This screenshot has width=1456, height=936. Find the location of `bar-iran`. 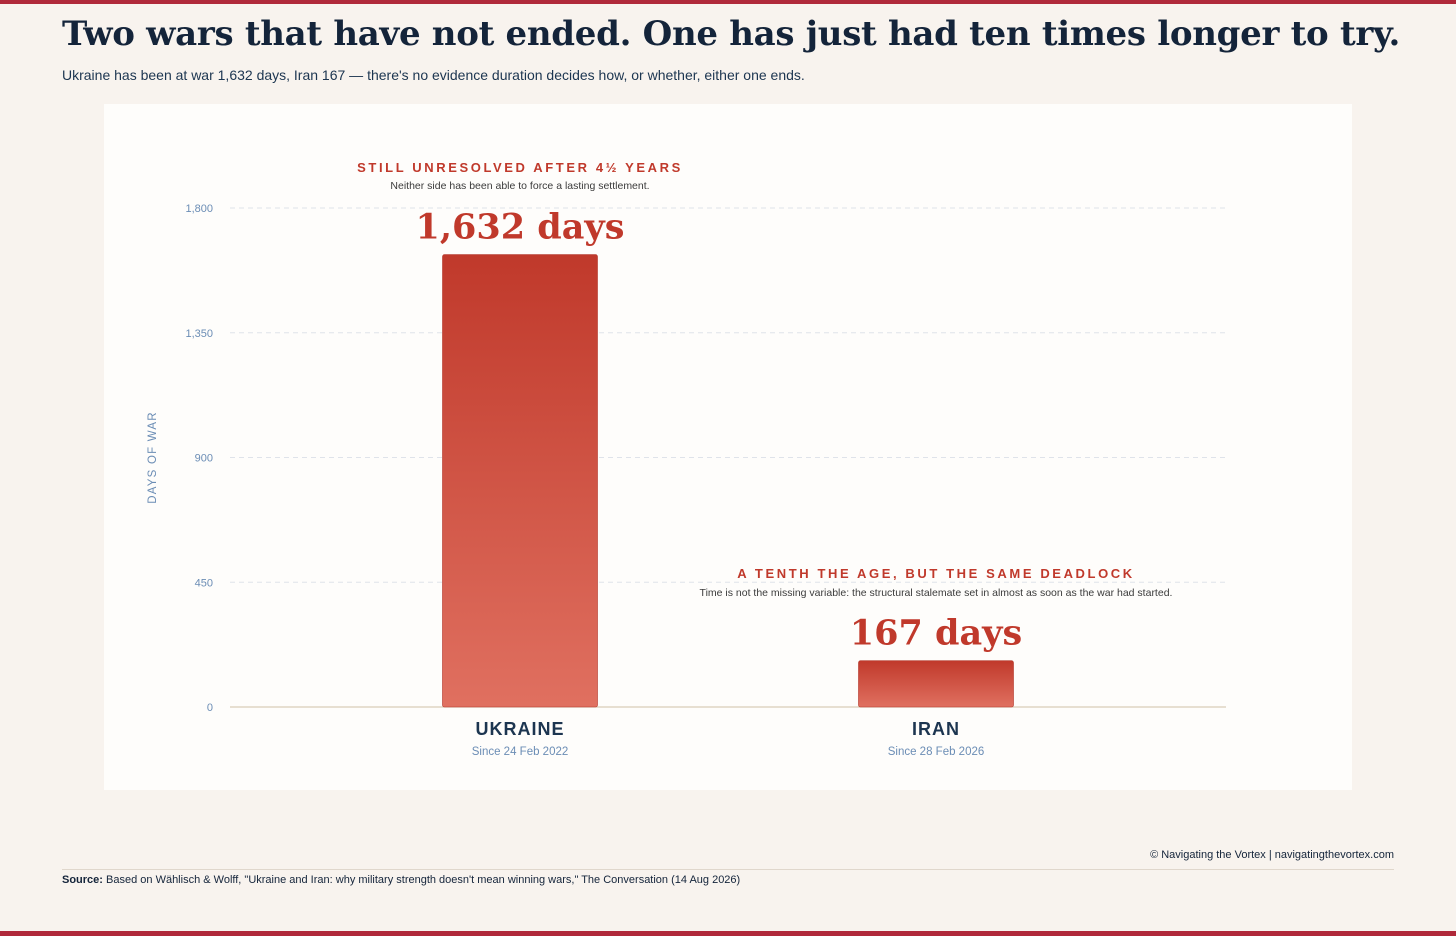

bar-iran is located at coordinates (936, 684).